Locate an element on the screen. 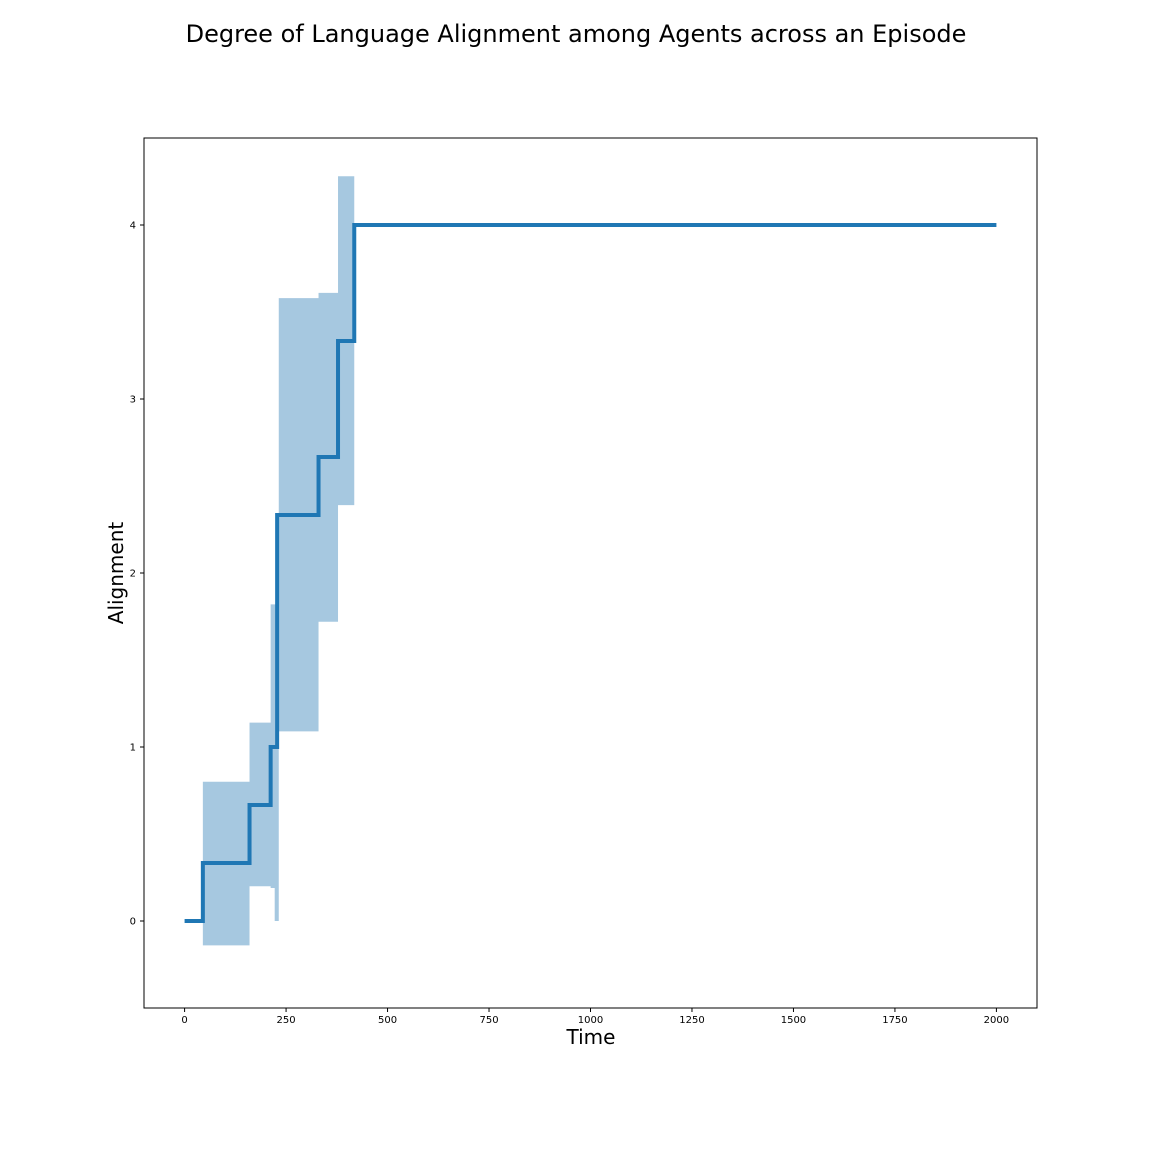 Image resolution: width=1152 pixels, height=1152 pixels. x-axis-label: Time is located at coordinates (591, 1037).